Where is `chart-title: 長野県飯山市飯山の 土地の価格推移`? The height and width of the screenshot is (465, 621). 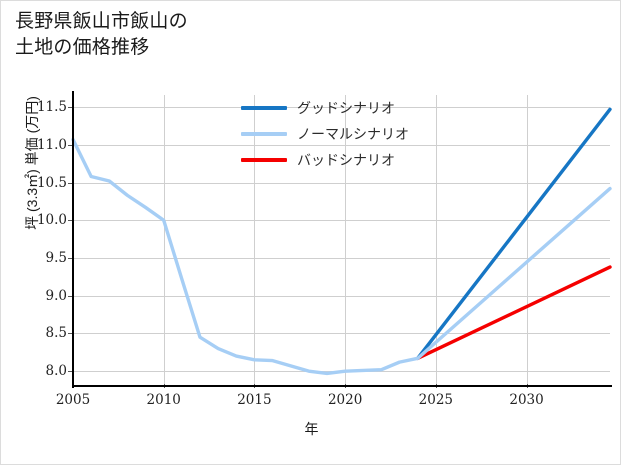
chart-title: 長野県飯山市飯山の 土地の価格推移 is located at coordinates (101, 34).